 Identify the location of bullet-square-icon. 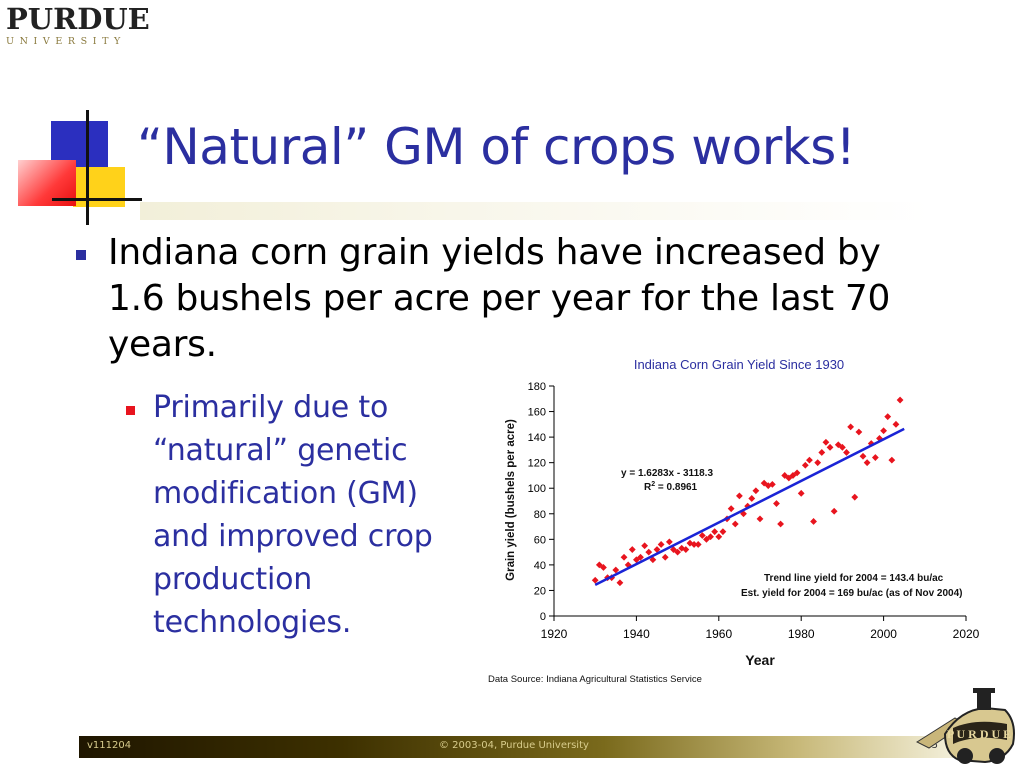
(81, 255).